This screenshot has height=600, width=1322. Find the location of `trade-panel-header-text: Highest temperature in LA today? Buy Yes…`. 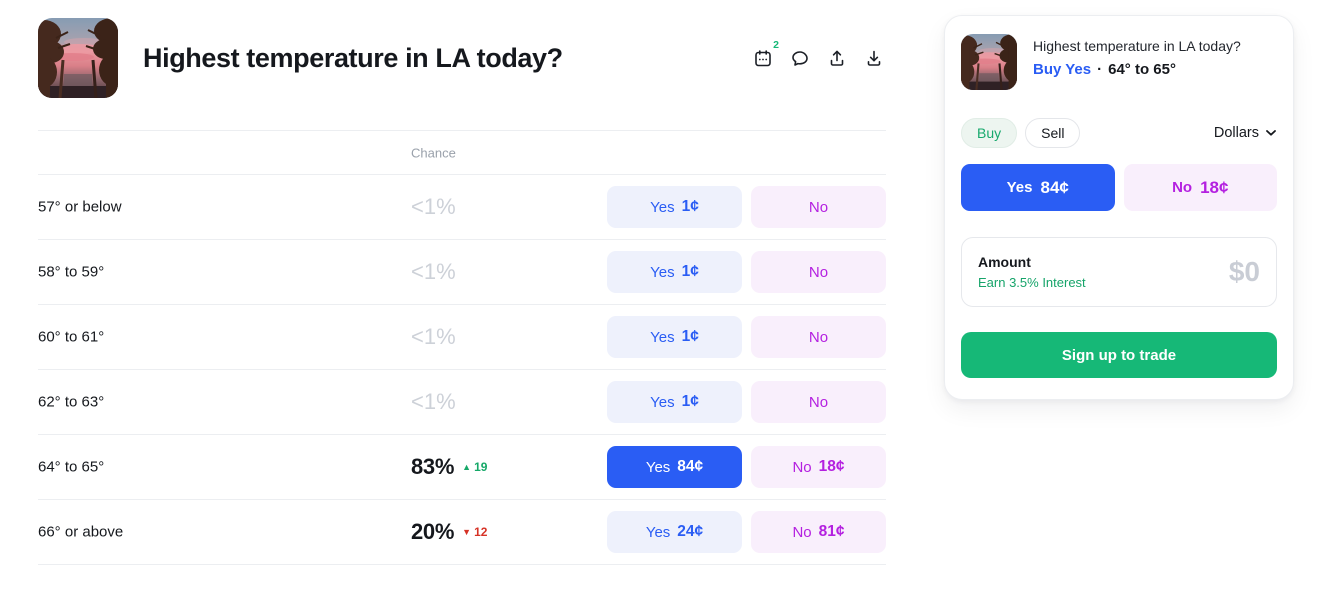

trade-panel-header-text: Highest temperature in LA today? Buy Yes… is located at coordinates (1137, 62).